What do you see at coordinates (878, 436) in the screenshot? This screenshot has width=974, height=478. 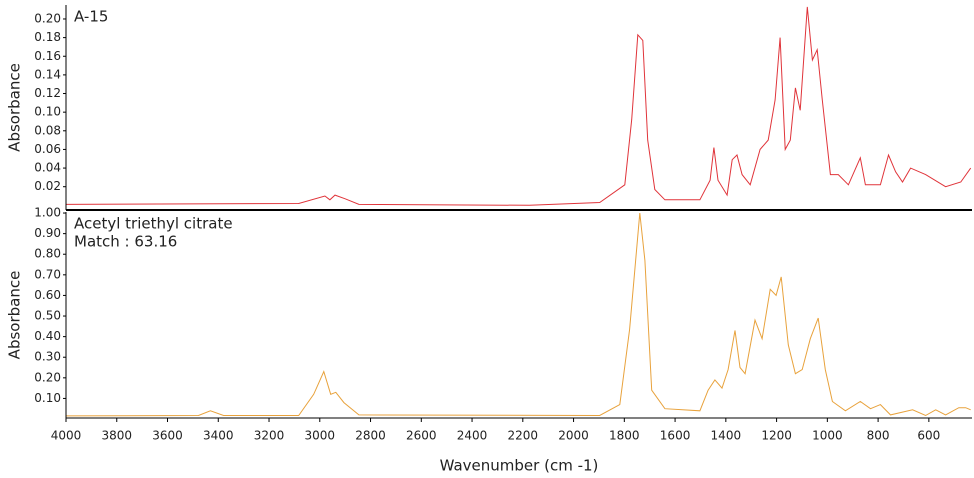 I see `x-tick-label: 800` at bounding box center [878, 436].